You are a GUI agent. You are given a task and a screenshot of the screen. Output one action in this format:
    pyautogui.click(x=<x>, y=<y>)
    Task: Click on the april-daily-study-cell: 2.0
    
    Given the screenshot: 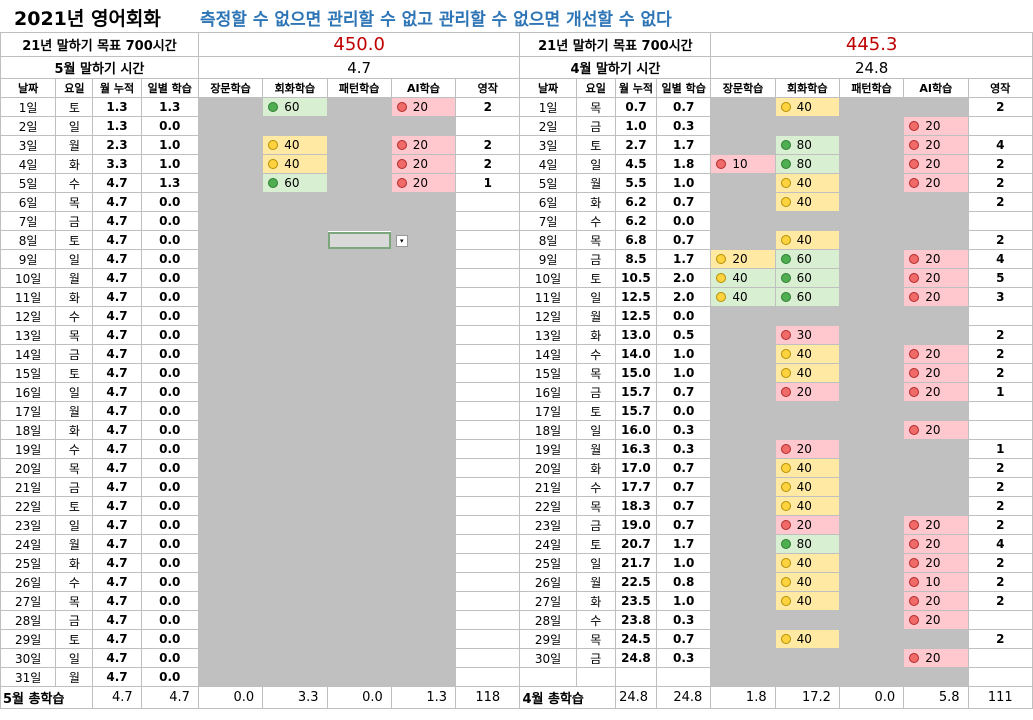 What is the action you would take?
    pyautogui.click(x=684, y=297)
    